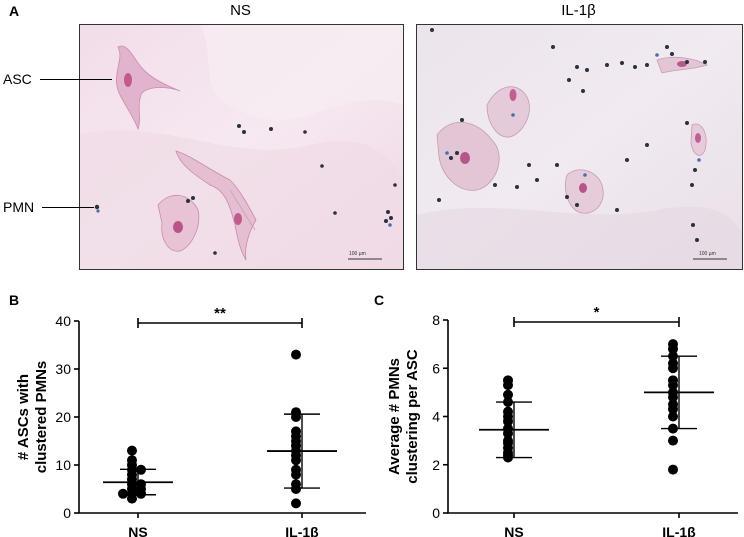 The height and width of the screenshot is (537, 744). Describe the element at coordinates (436, 320) in the screenshot. I see `chart-c-y-tick-label: 8` at that location.